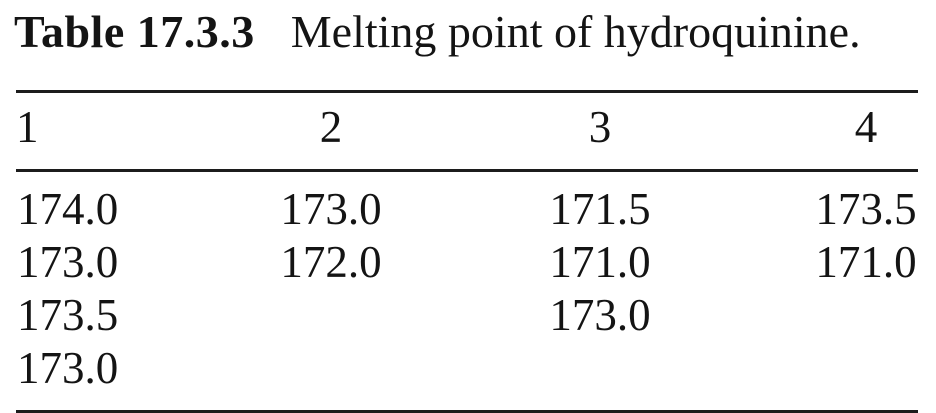 The image size is (936, 413). Describe the element at coordinates (68, 209) in the screenshot. I see `table-cell: 174.0` at that location.